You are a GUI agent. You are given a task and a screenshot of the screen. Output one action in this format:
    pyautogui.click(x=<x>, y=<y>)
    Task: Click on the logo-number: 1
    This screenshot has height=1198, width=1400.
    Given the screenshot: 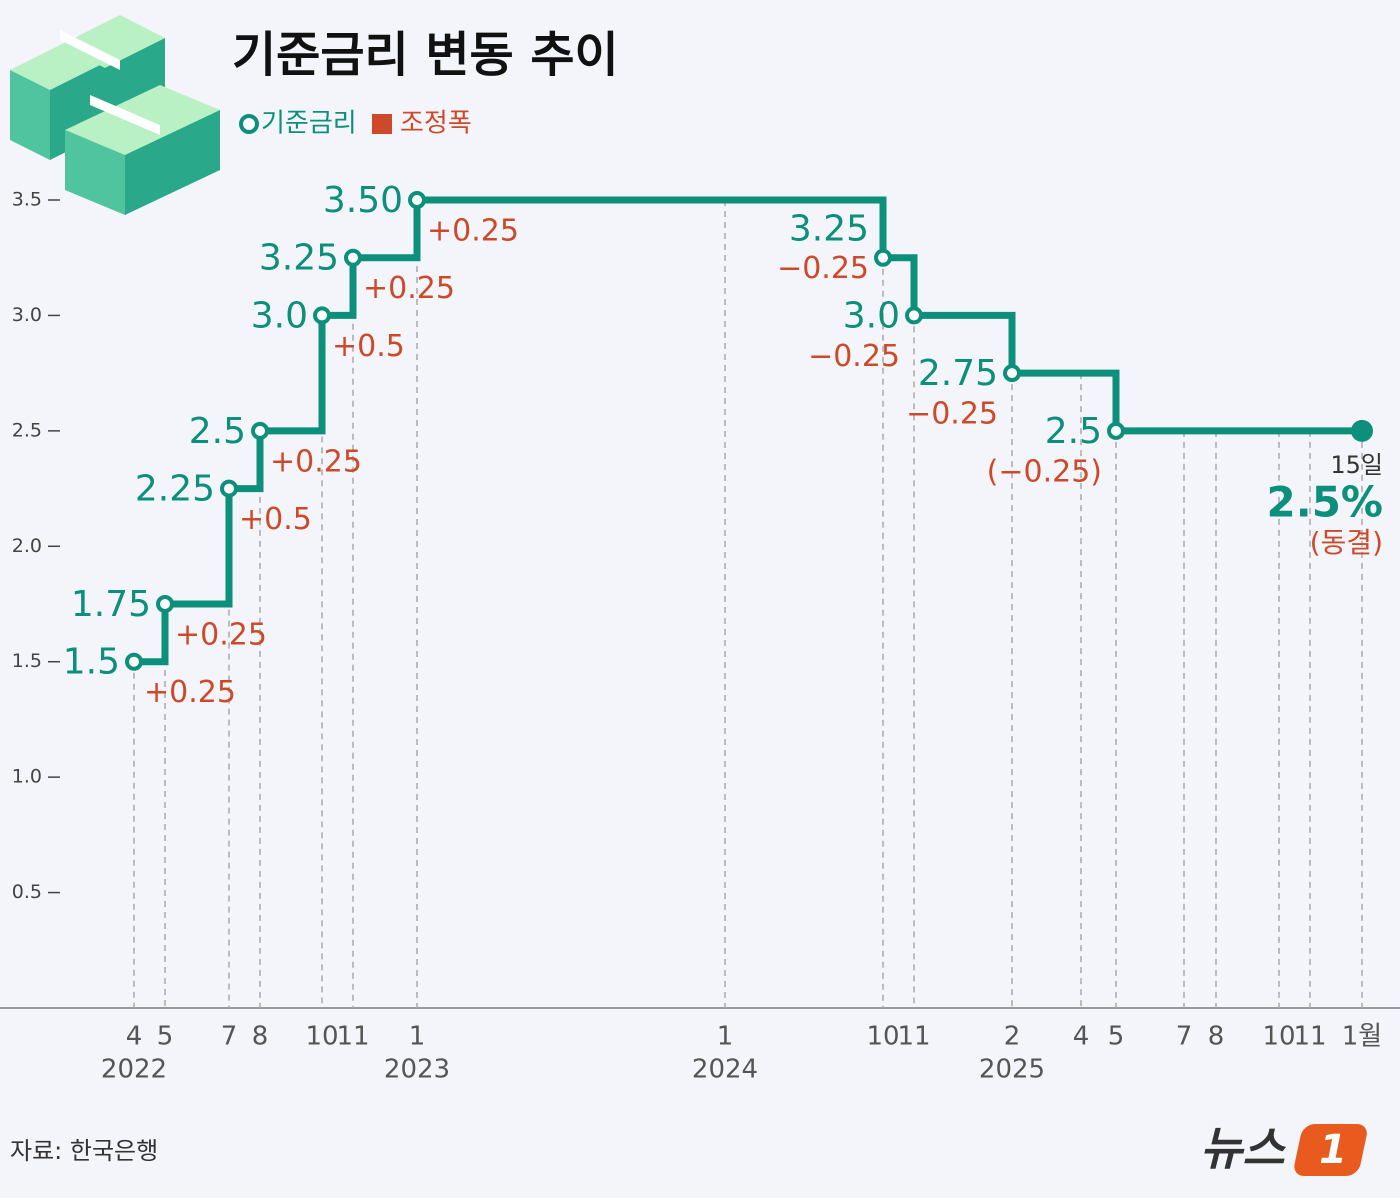 What is the action you would take?
    pyautogui.click(x=1333, y=1150)
    